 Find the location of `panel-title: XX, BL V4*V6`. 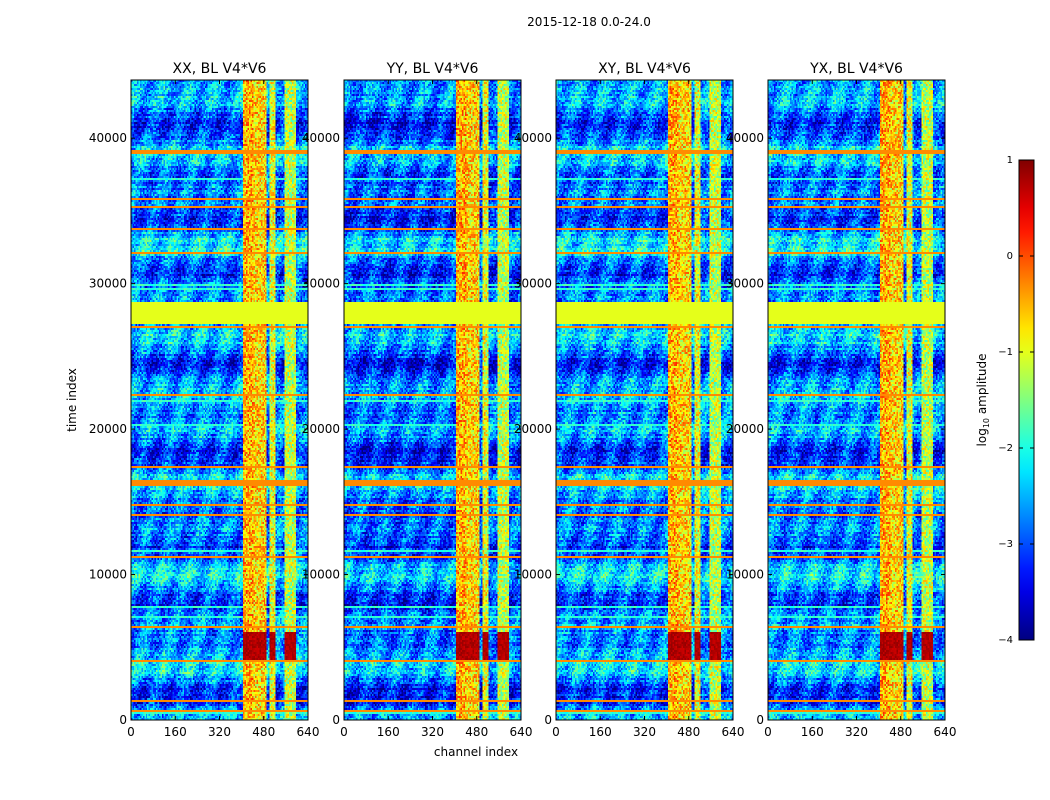

panel-title: XX, BL V4*V6 is located at coordinates (220, 69).